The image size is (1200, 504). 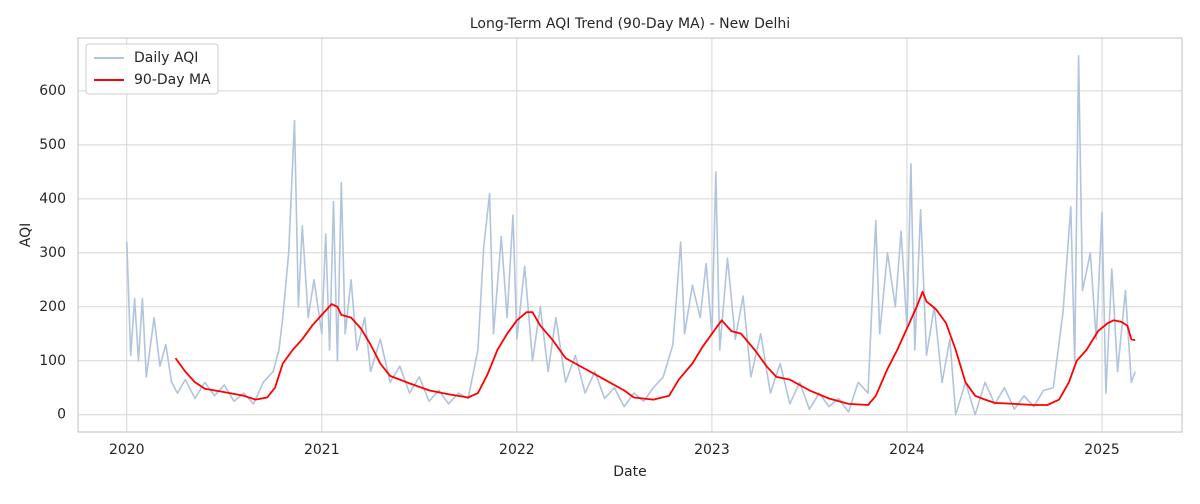 I want to click on legend-box, so click(x=152, y=69).